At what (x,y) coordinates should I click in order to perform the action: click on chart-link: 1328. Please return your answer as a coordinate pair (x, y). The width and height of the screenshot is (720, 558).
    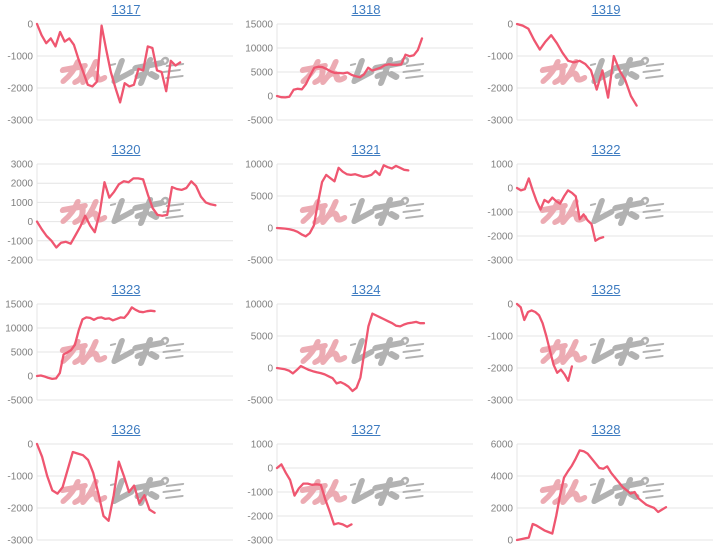
    Looking at the image, I should click on (606, 429).